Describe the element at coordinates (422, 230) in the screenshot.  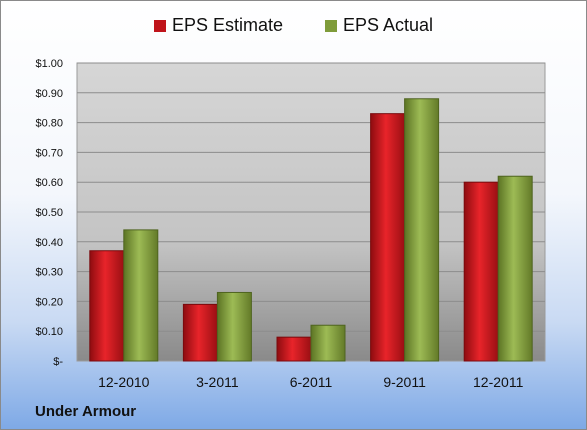
I see `bar-eps-actual-9-2011` at that location.